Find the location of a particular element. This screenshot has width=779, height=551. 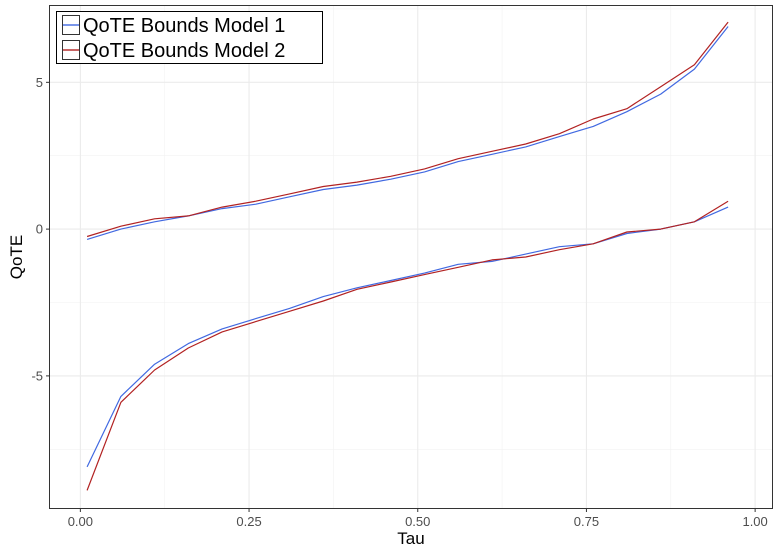

y-axis-title: QoTE is located at coordinates (16, 257).